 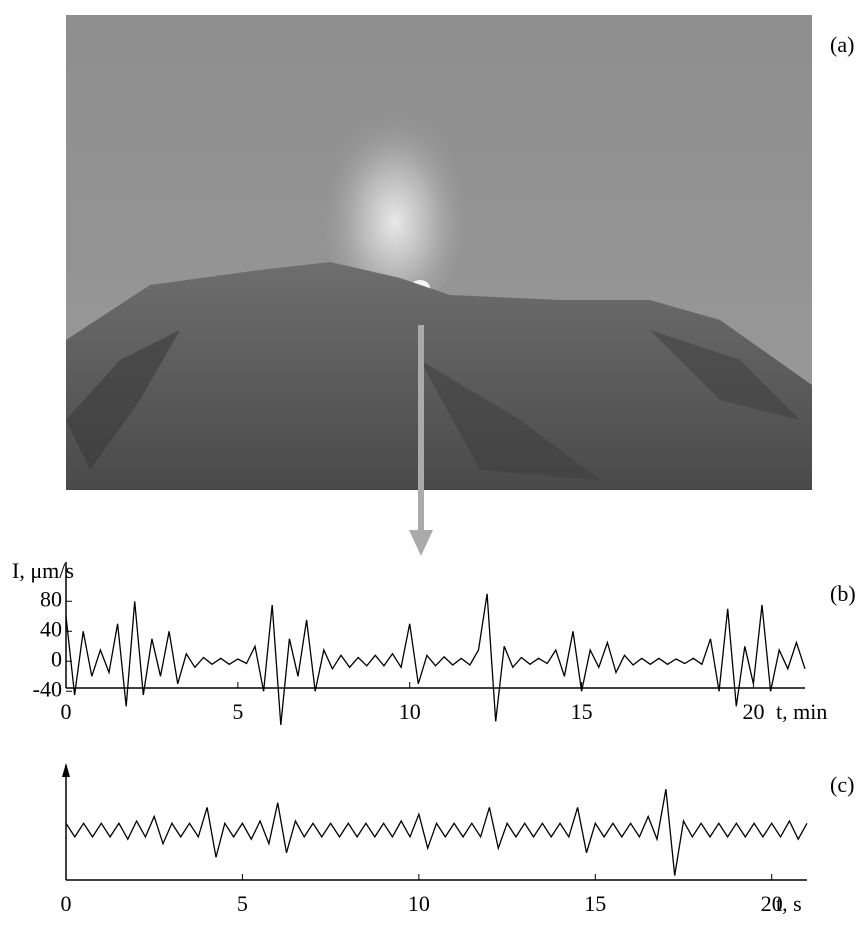 What do you see at coordinates (842, 44) in the screenshot?
I see `panel-label: (a)` at bounding box center [842, 44].